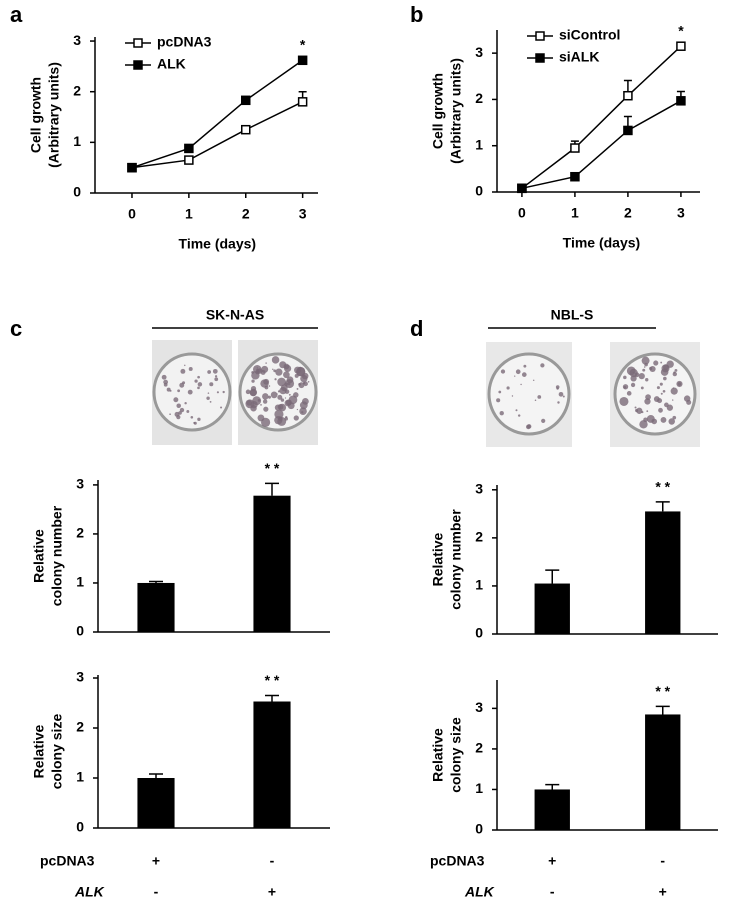 This screenshot has height=904, width=736. Describe the element at coordinates (522, 213) in the screenshot. I see `x-tick-label: 0` at that location.